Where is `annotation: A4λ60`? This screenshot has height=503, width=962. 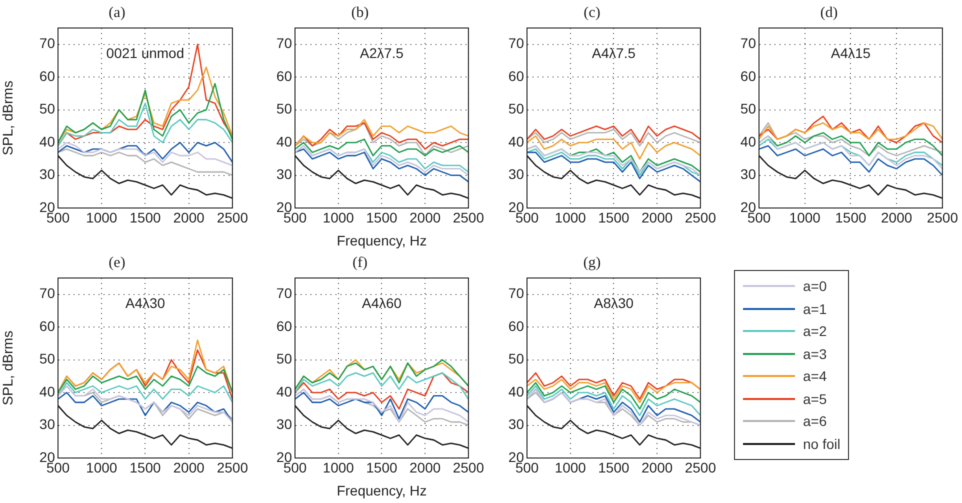 annotation: A4λ60 is located at coordinates (382, 303).